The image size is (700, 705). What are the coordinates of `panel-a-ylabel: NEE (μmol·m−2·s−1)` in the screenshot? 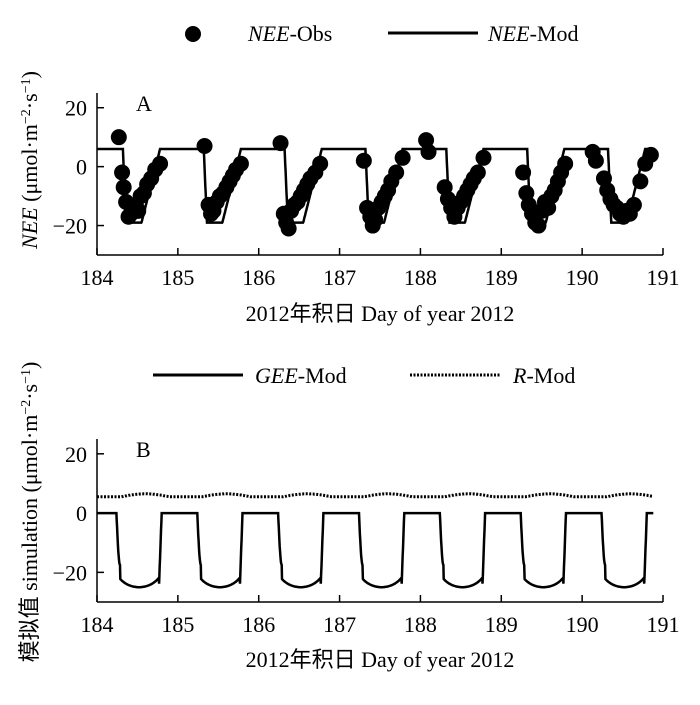 It's located at (29, 160).